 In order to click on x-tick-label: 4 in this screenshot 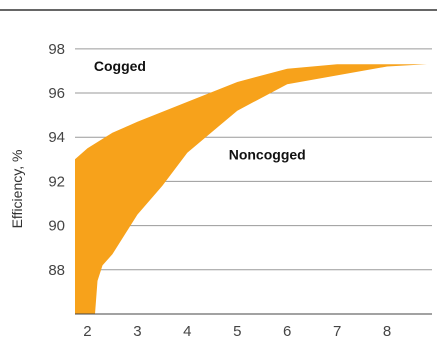, I will do `click(187, 331)`.